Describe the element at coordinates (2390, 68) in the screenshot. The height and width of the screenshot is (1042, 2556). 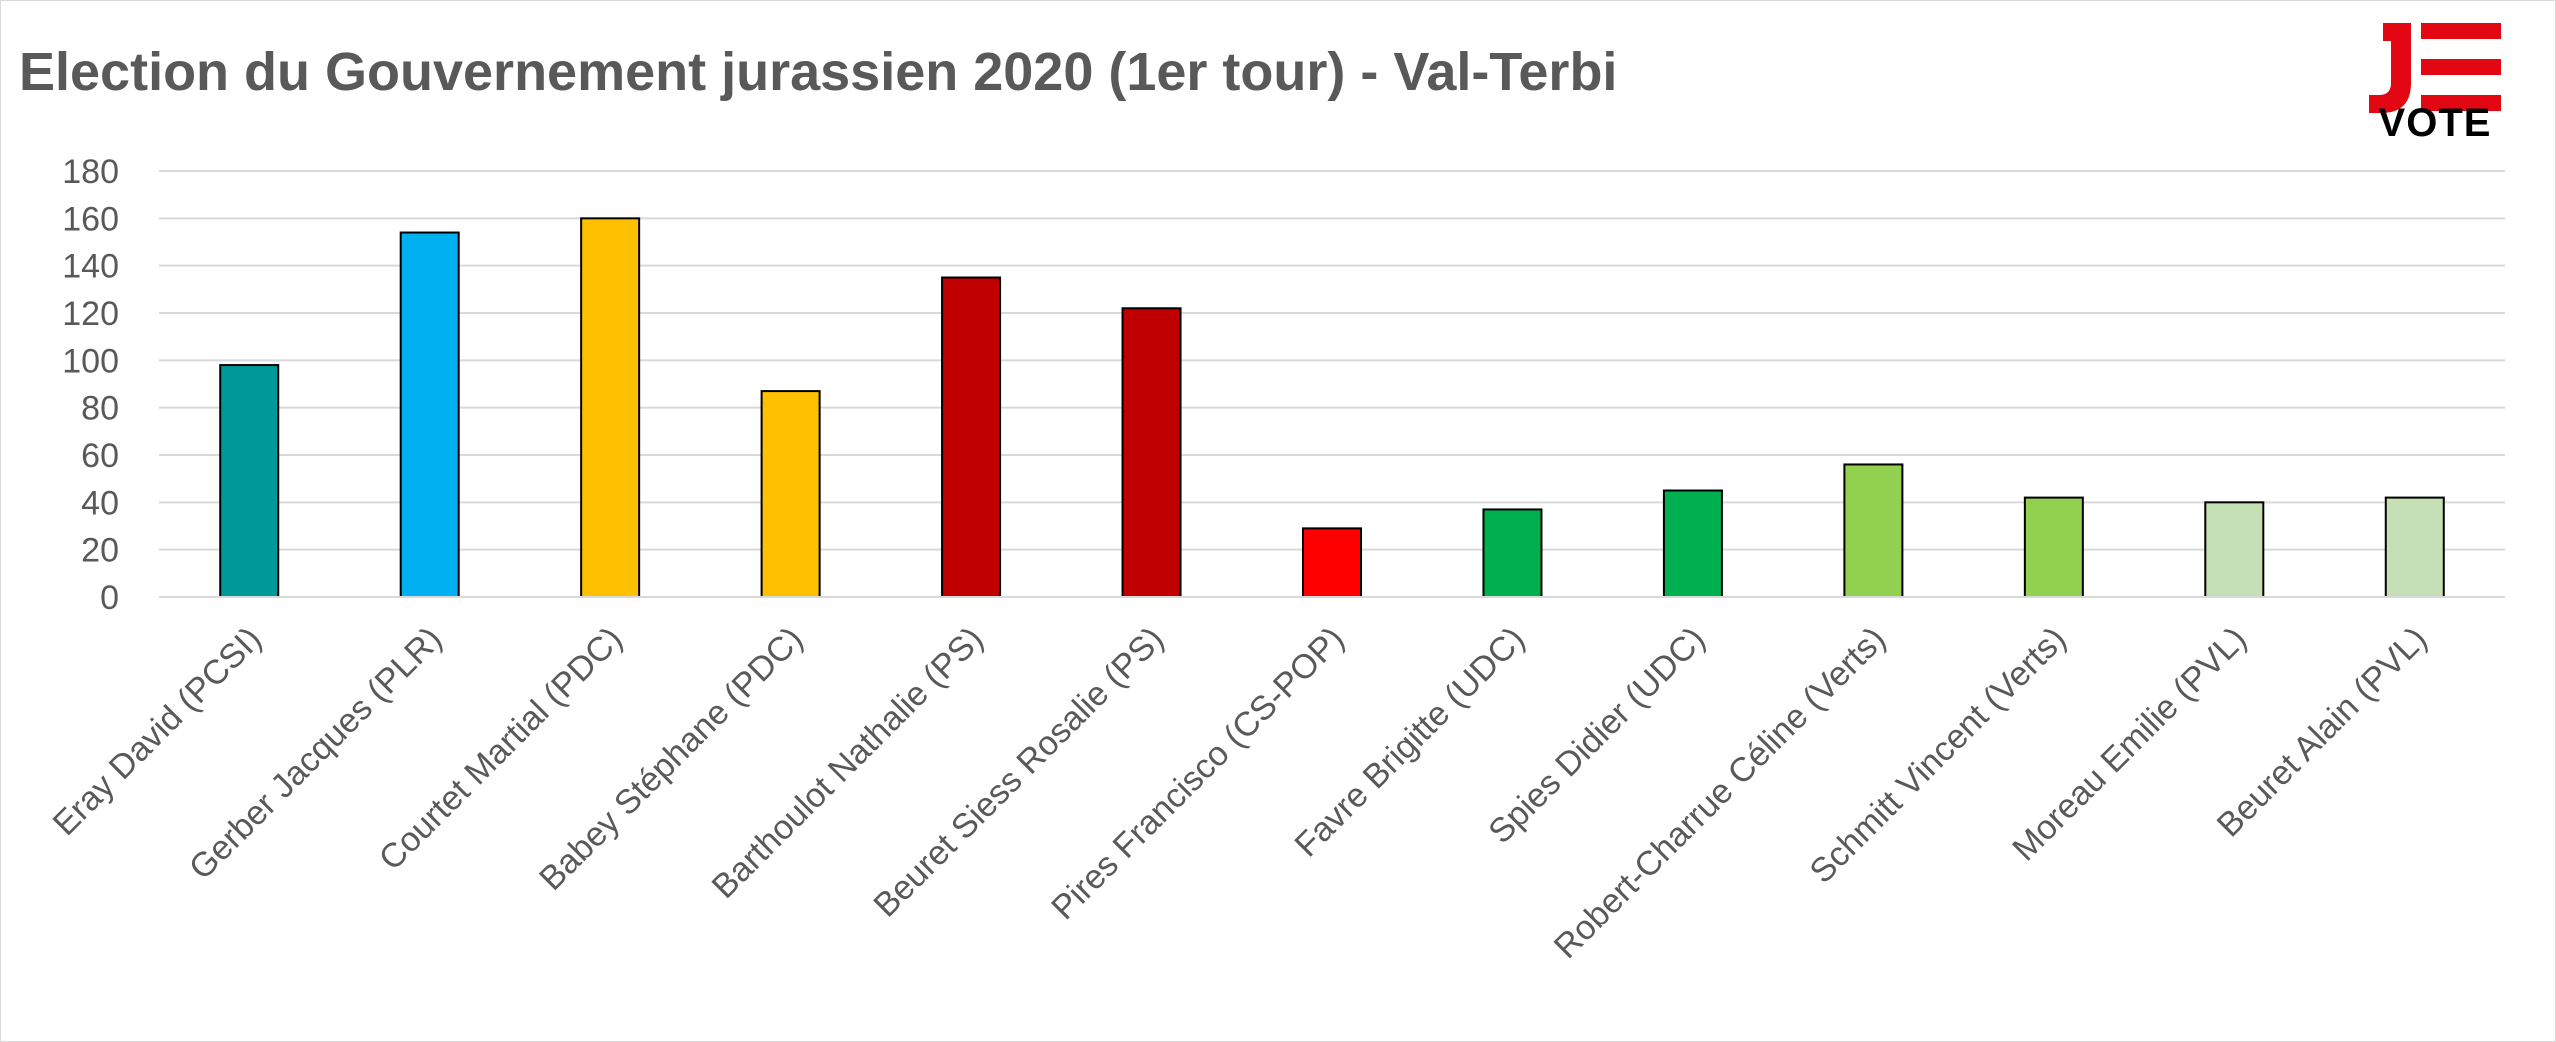
I see `logo-letter-j` at that location.